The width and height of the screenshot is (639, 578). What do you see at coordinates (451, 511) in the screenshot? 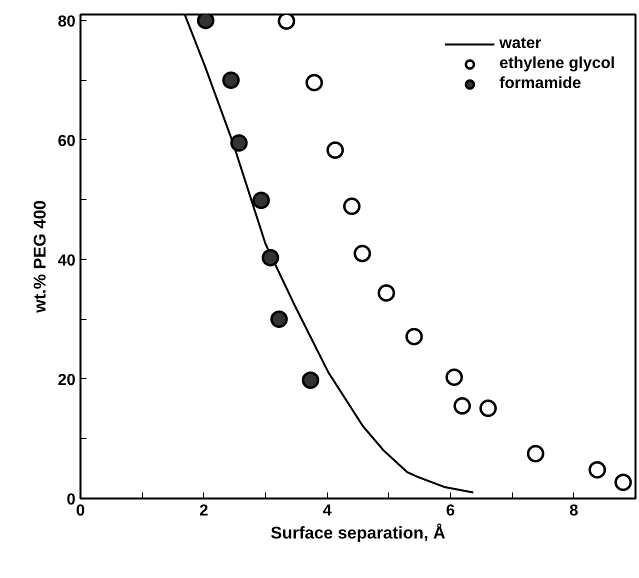
I see `x-tick-label: 6` at bounding box center [451, 511].